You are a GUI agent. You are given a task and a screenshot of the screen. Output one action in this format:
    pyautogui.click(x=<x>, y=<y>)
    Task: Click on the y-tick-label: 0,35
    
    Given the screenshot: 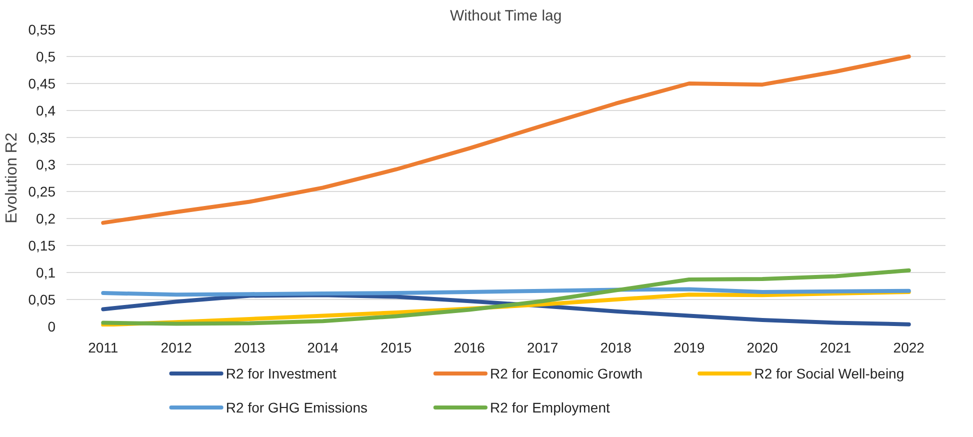 What is the action you would take?
    pyautogui.click(x=42, y=138)
    